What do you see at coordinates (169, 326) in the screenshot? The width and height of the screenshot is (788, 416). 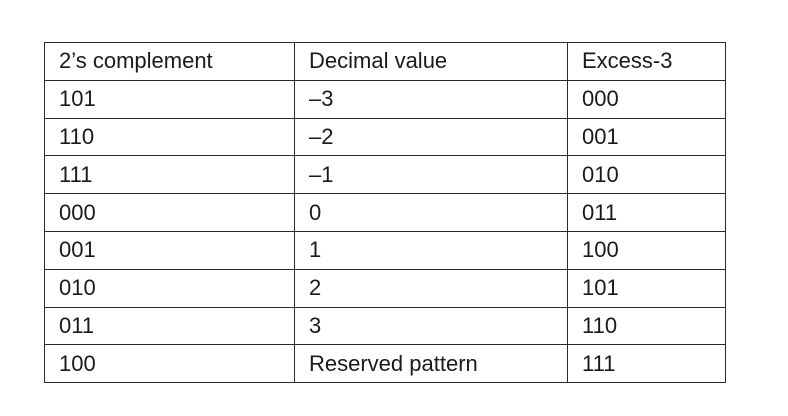 I see `cell-twos-complement: 011` at bounding box center [169, 326].